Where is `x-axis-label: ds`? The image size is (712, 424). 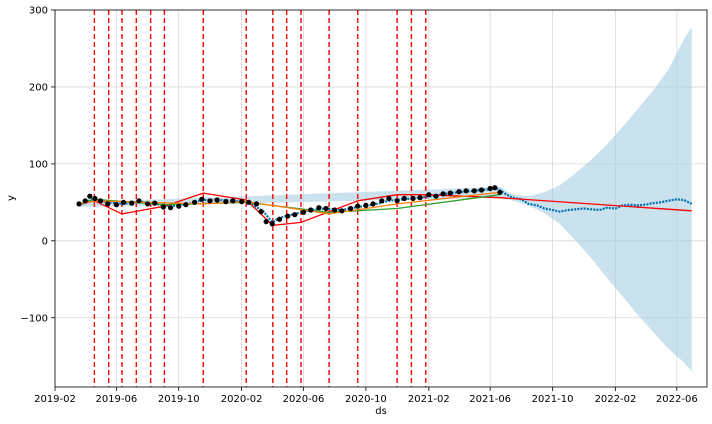
x-axis-label: ds is located at coordinates (381, 411).